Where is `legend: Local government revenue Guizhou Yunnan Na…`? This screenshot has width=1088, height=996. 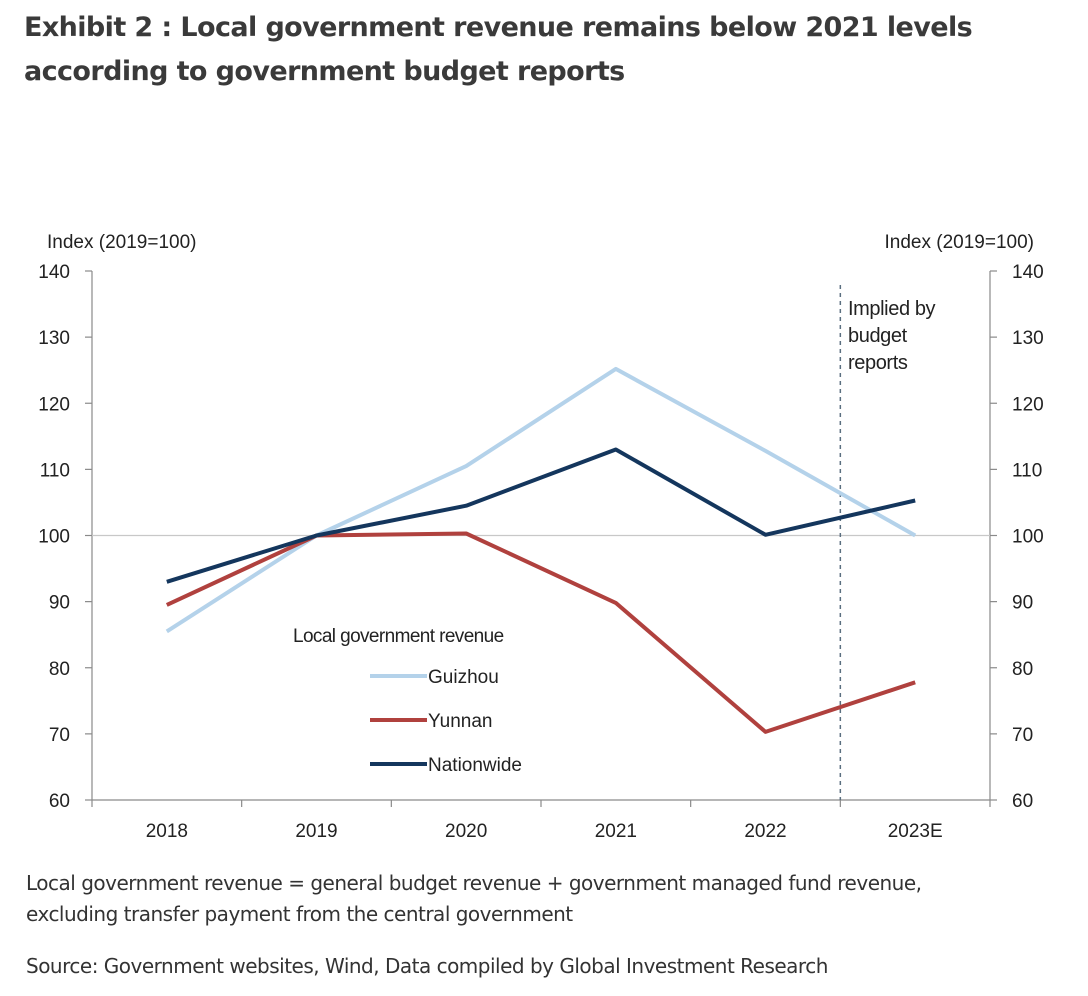 legend: Local government revenue Guizhou Yunnan Na… is located at coordinates (407, 701).